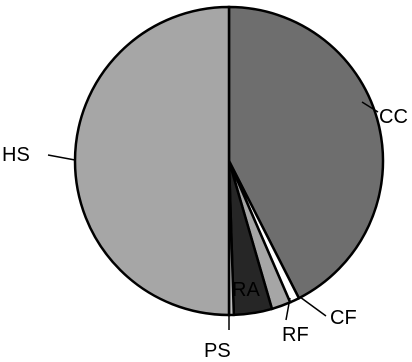  I want to click on leader-line-cf, so click(313, 306).